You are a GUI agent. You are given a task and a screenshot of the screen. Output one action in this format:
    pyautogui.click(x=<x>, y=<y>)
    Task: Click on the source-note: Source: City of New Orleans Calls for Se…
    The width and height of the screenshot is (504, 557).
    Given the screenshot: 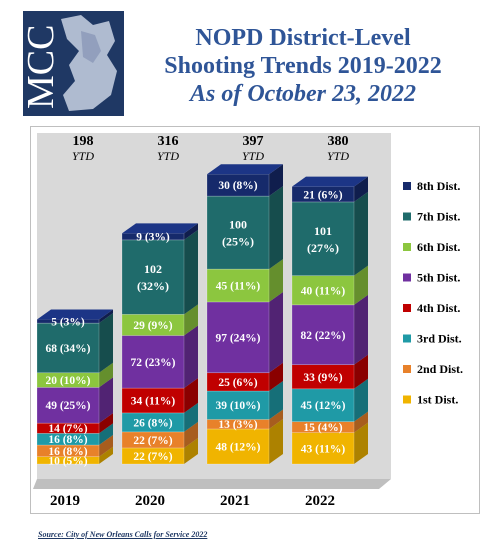 What is the action you would take?
    pyautogui.click(x=122, y=534)
    